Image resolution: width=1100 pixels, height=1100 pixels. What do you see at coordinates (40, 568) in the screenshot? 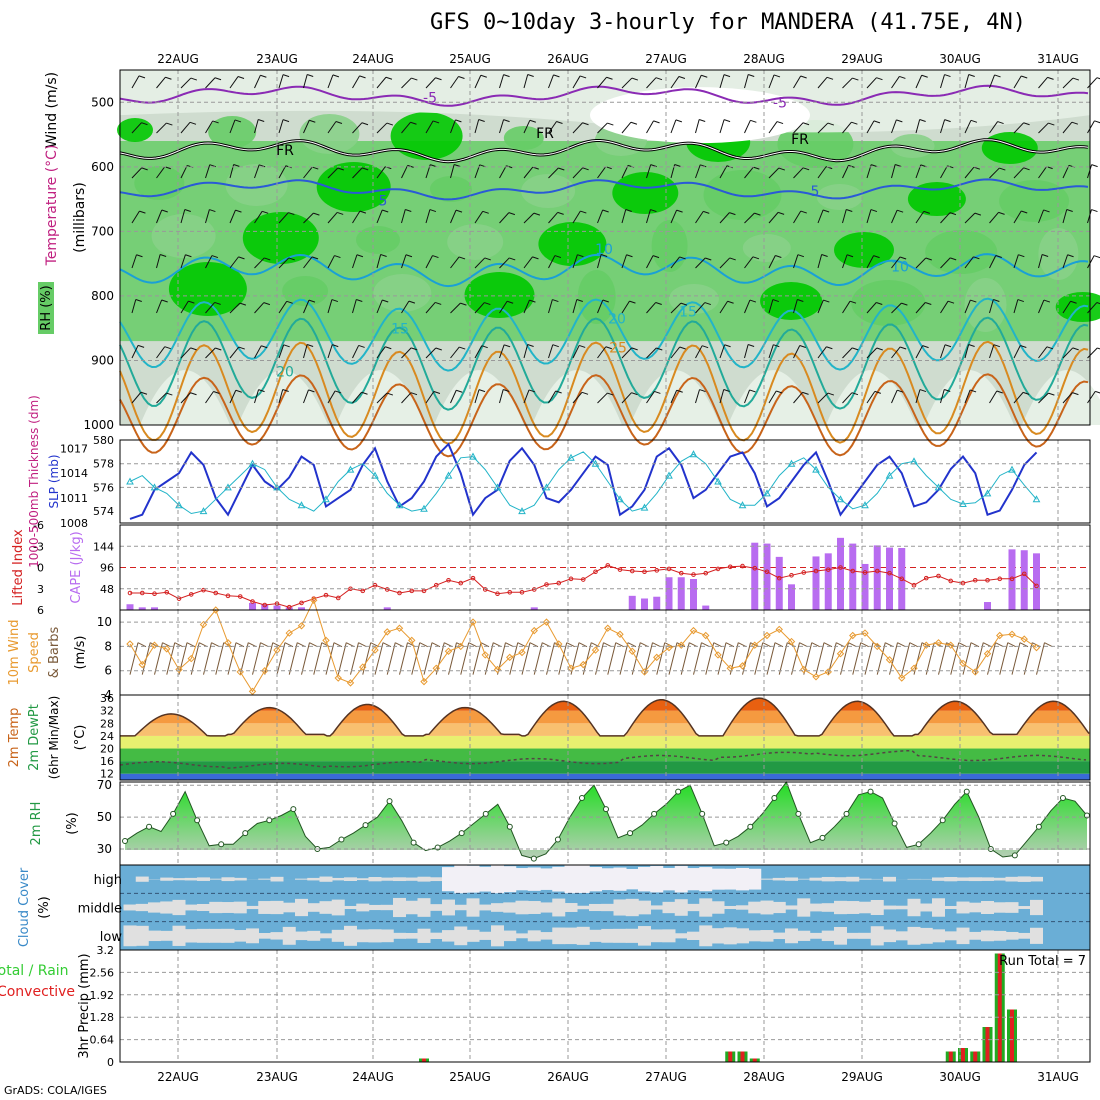
I see `y-tick-label: 0` at bounding box center [40, 568].